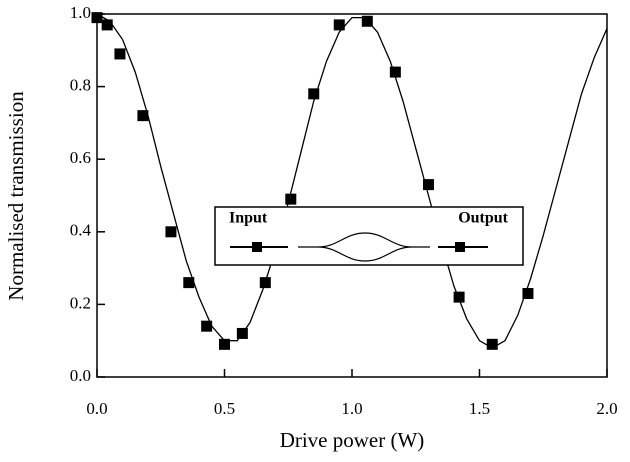 The image size is (630, 462). I want to click on inset-input-label: Input, so click(248, 218).